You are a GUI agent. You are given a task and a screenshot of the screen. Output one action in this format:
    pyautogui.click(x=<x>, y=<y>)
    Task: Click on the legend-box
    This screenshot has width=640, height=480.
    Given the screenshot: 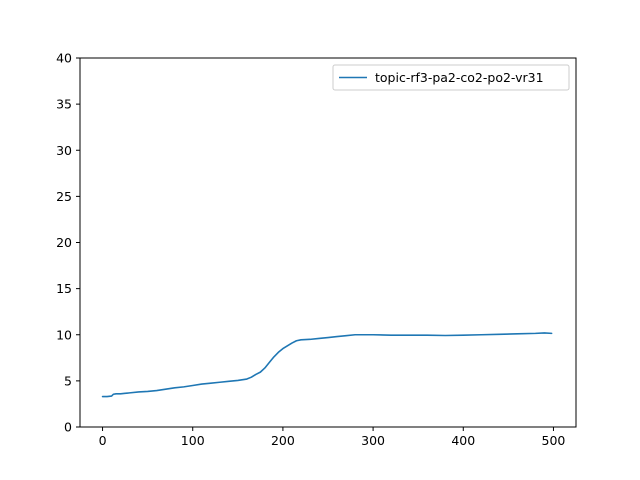 What is the action you would take?
    pyautogui.click(x=451, y=77)
    